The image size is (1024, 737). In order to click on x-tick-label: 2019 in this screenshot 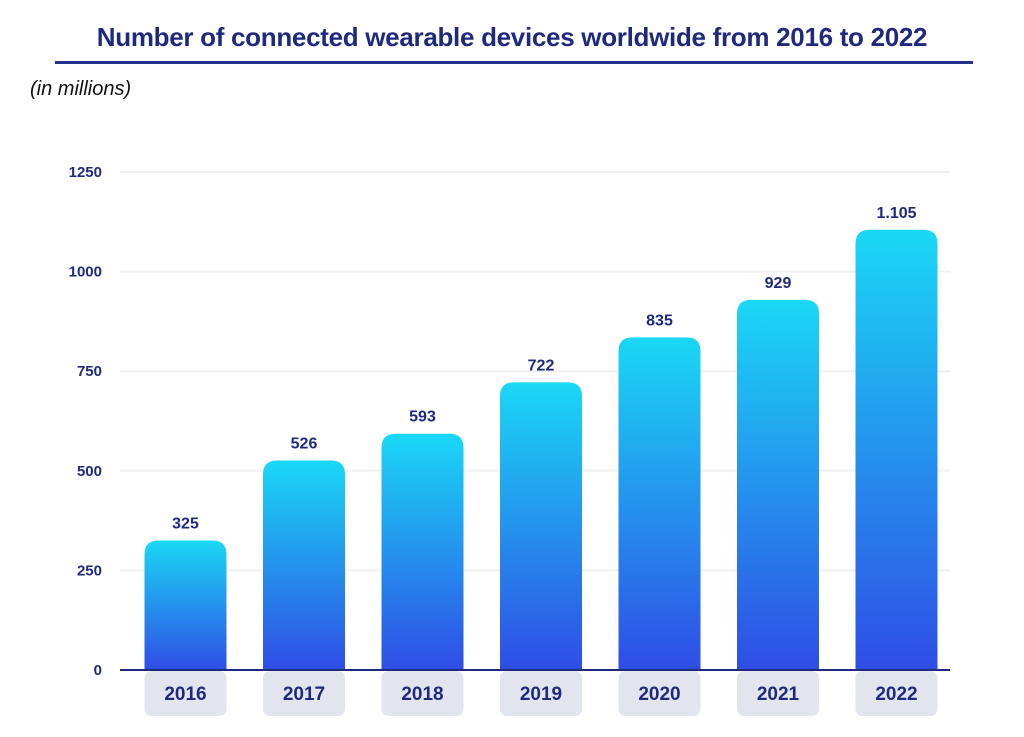, I will do `click(541, 694)`.